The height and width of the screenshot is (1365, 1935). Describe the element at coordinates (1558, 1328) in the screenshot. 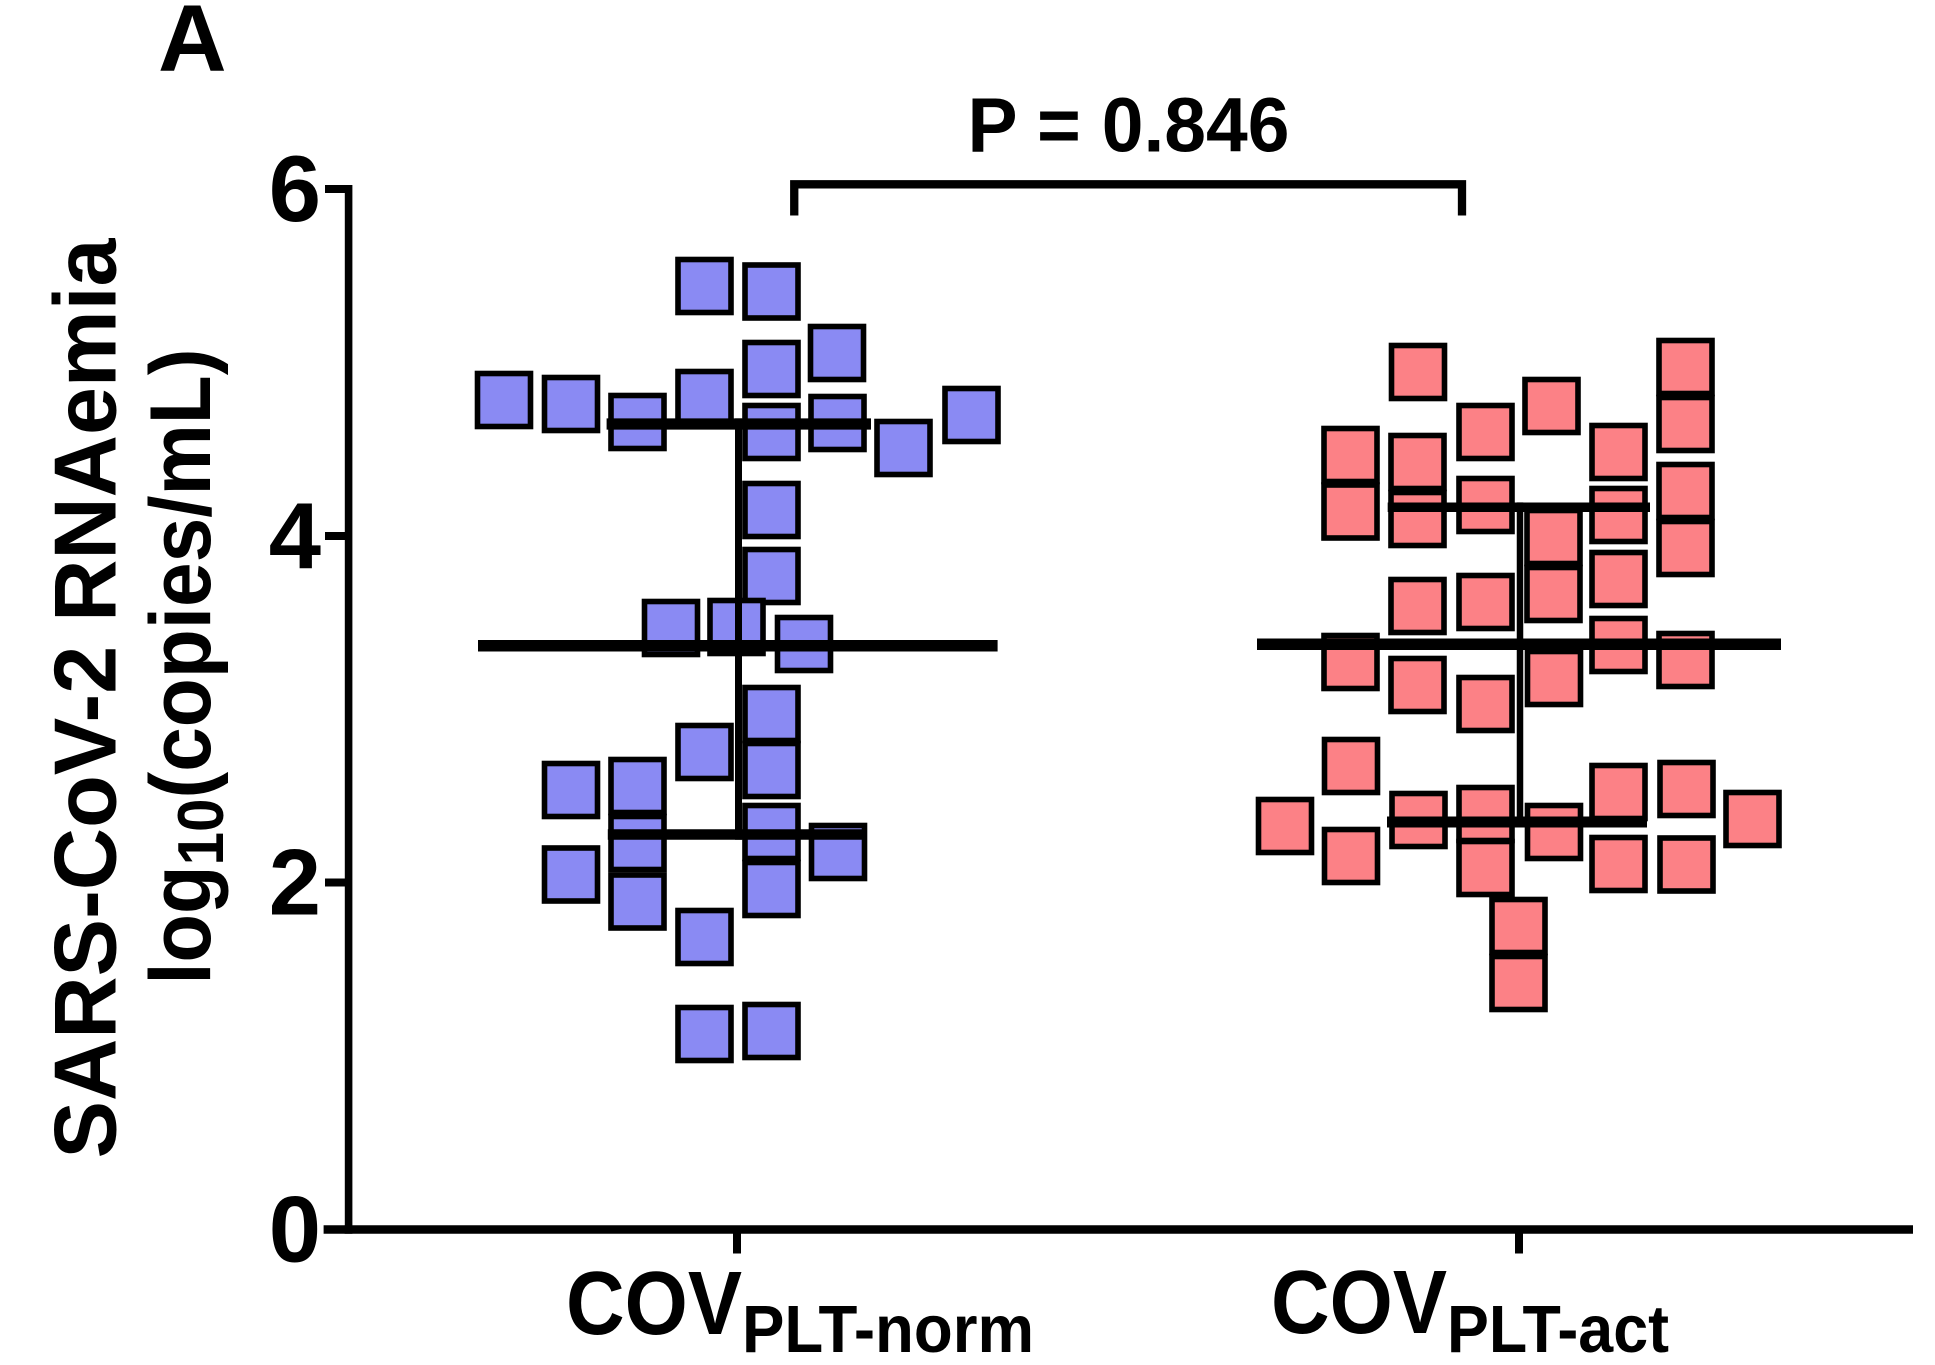

I see `svg-text: PLT-act` at that location.